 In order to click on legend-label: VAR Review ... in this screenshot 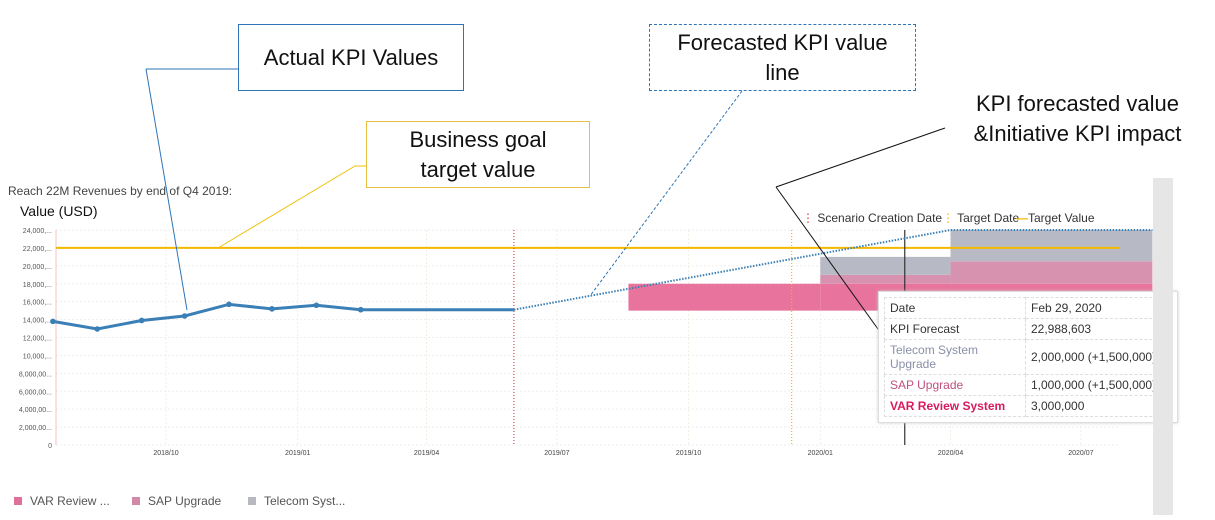, I will do `click(70, 501)`.